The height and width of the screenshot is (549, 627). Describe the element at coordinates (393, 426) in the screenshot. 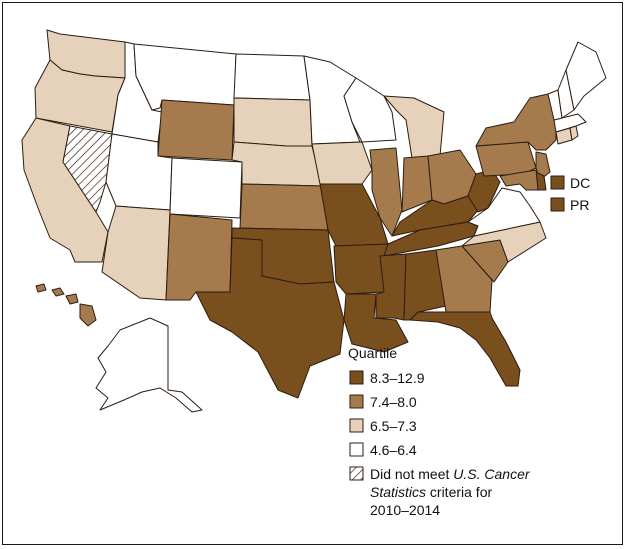

I see `legend-label-3: 6.5–7.3` at that location.